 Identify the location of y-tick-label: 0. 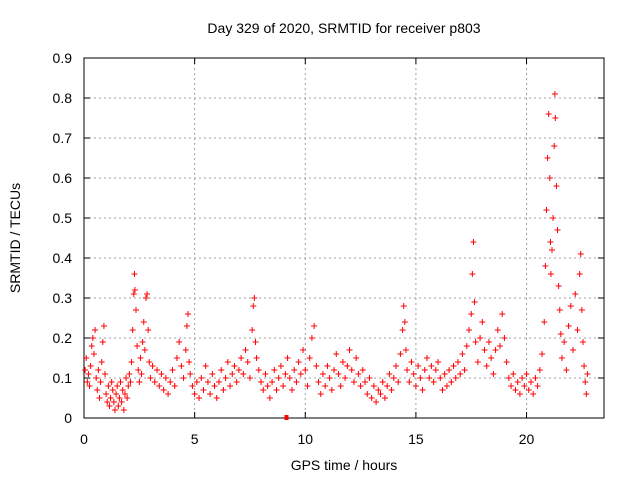
(68, 418).